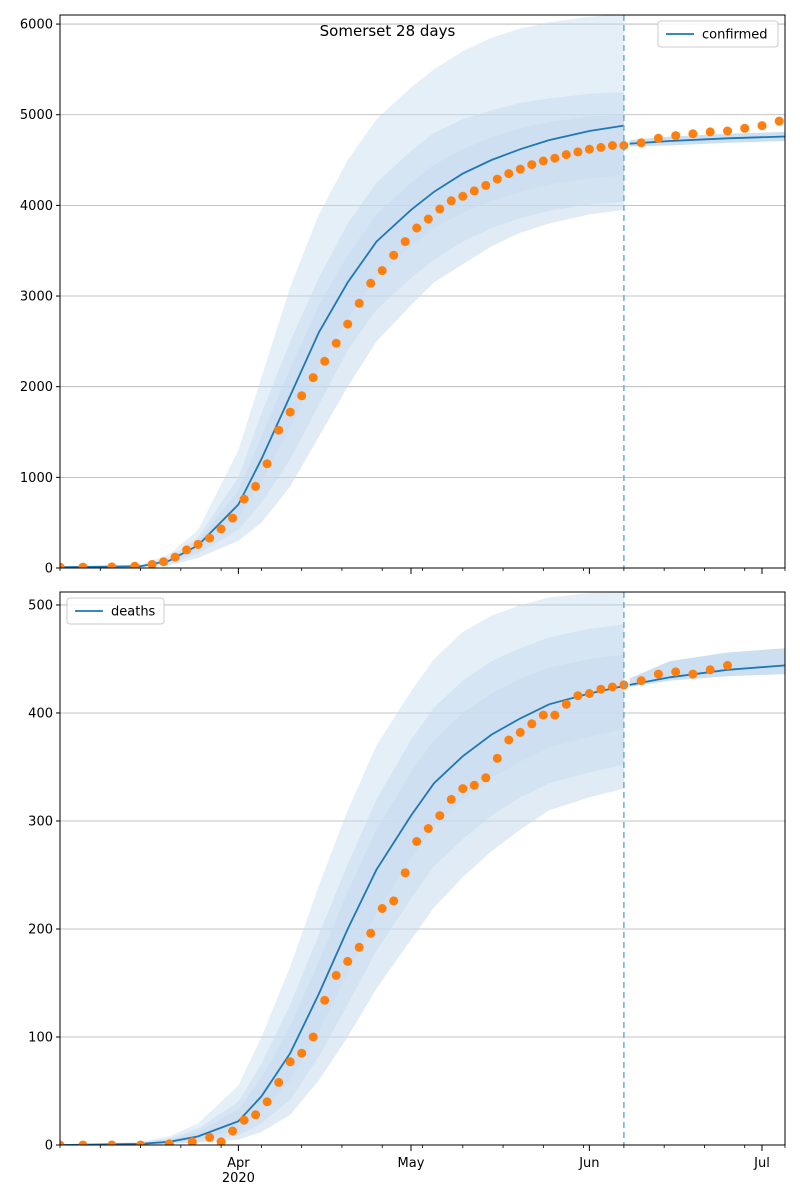 The width and height of the screenshot is (800, 1200). Describe the element at coordinates (707, 140) in the screenshot. I see `series-line-confirmed-forecast` at that location.